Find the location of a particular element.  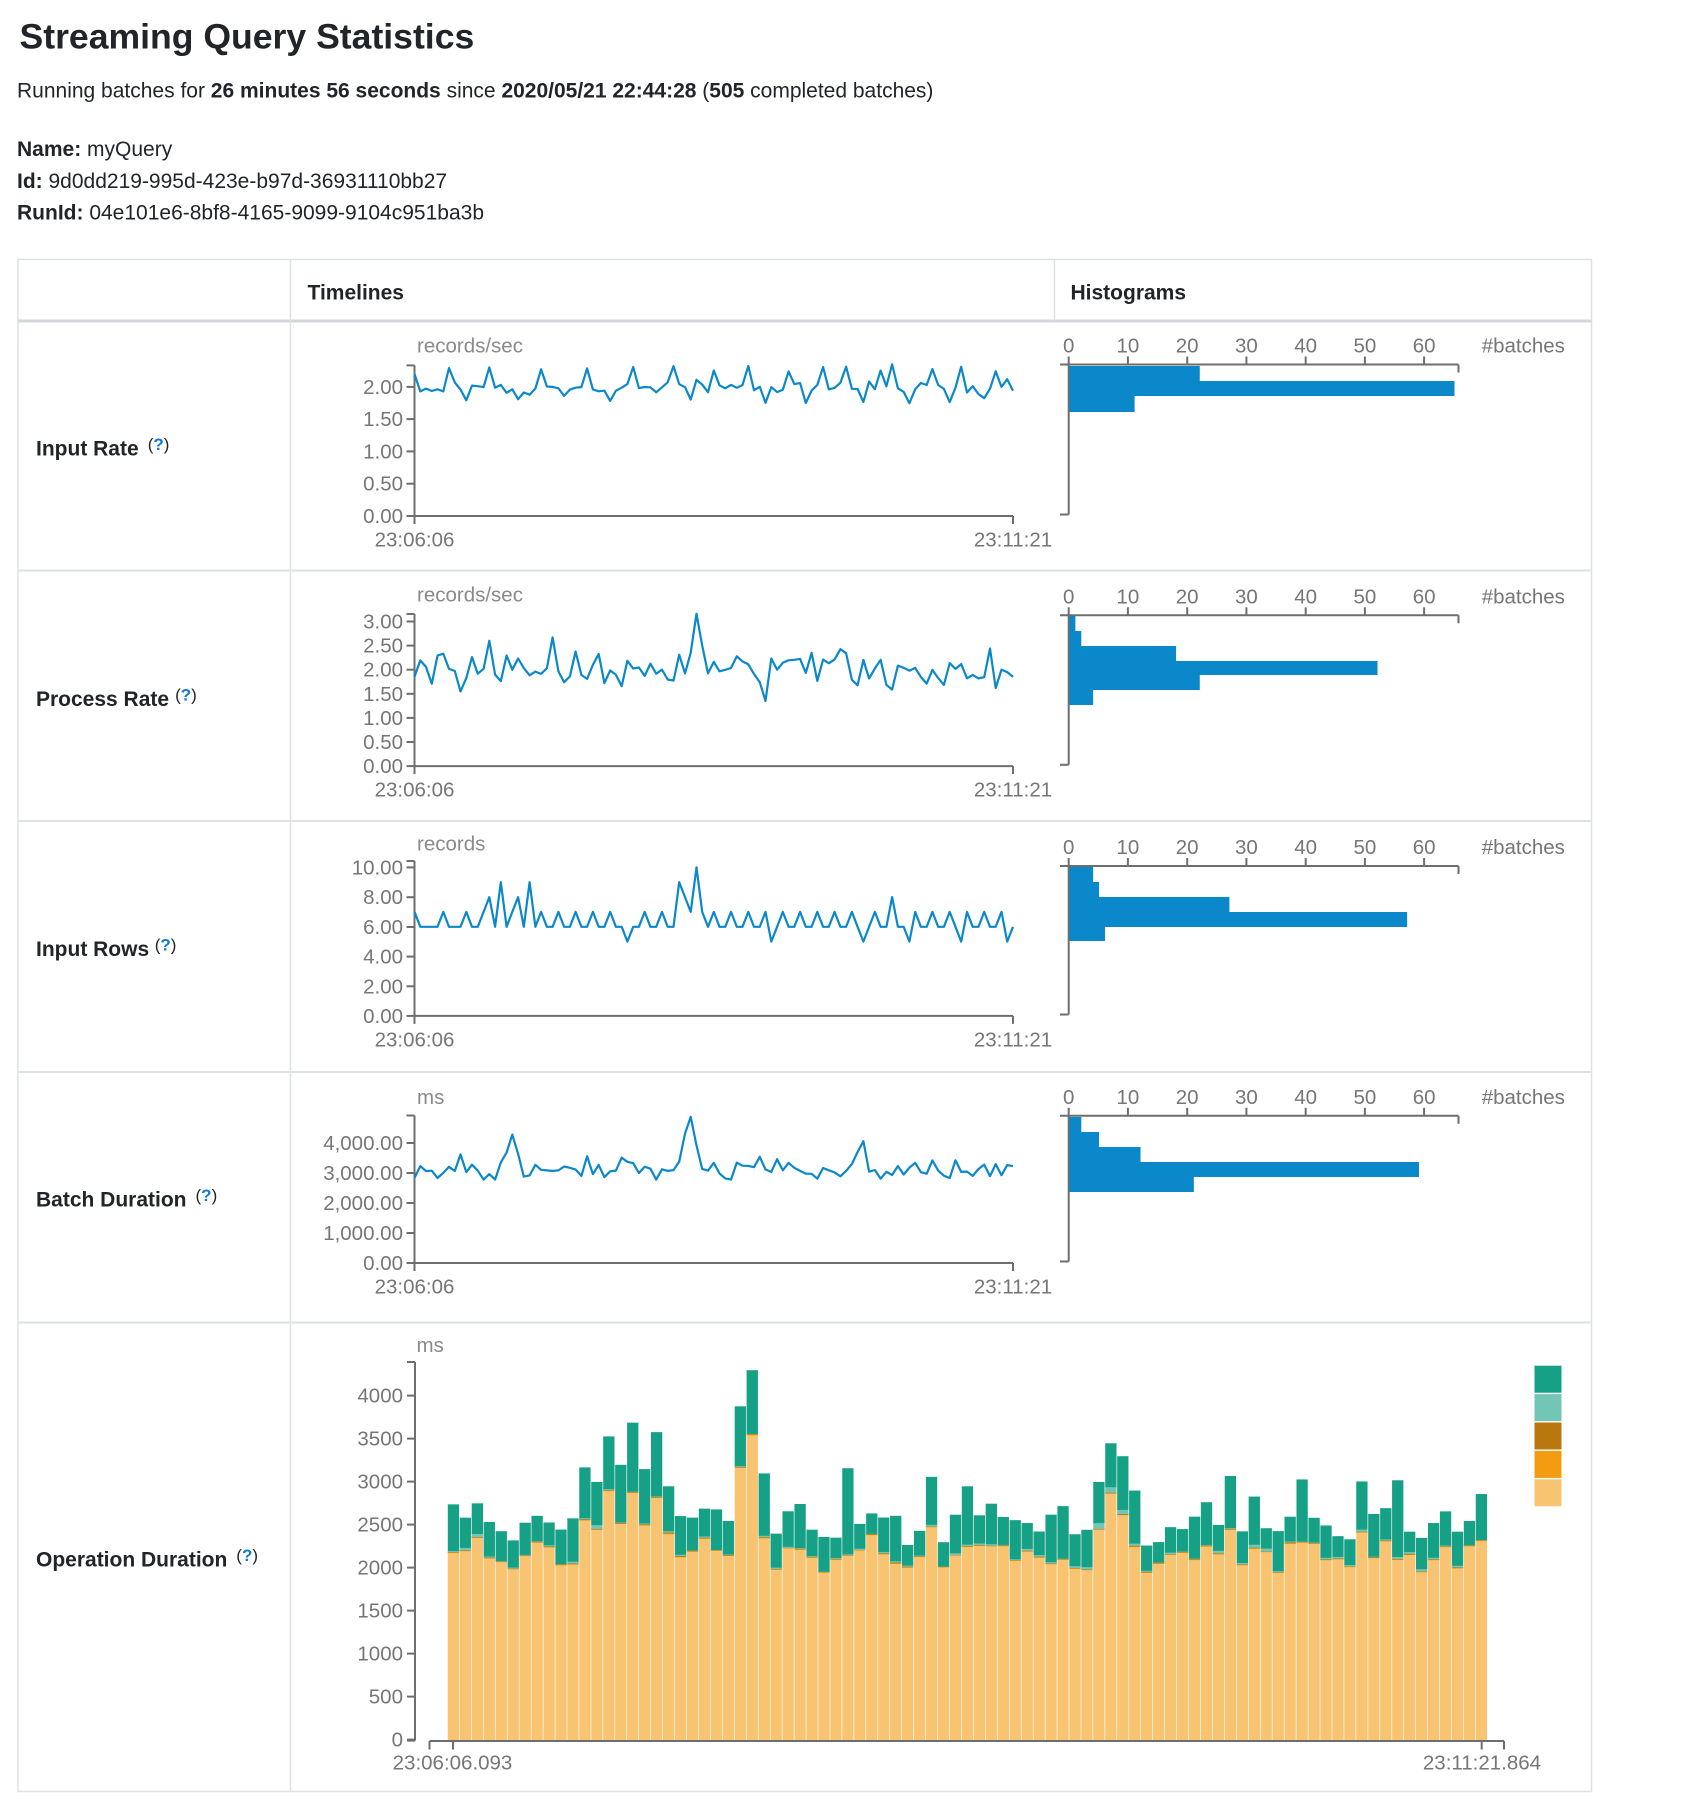

svg-text: Input Rows is located at coordinates (92, 949).